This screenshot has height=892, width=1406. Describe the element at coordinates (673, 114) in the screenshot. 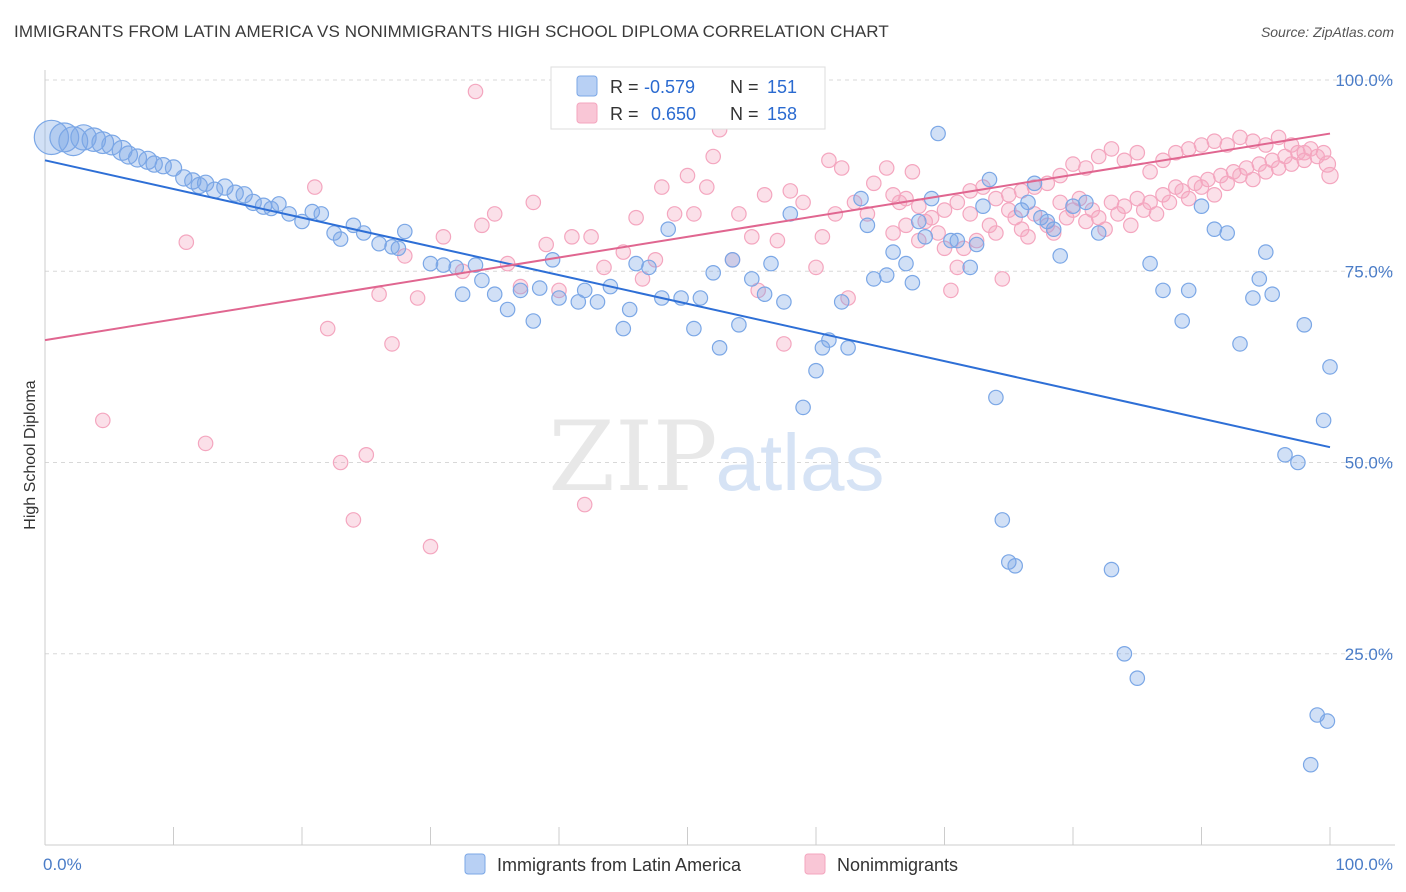

I see `stats-legend-r-value-pink: 0.650` at that location.